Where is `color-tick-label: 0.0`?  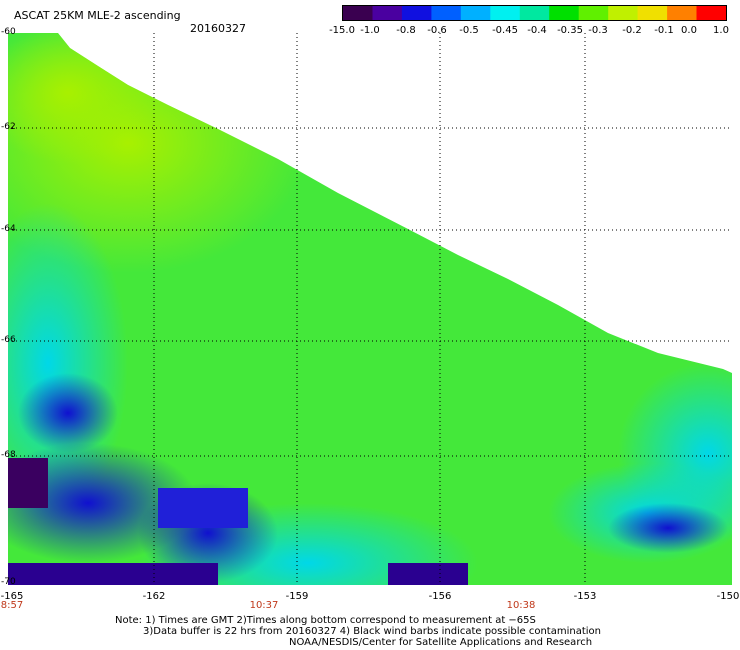
color-tick-label: 0.0 is located at coordinates (689, 30).